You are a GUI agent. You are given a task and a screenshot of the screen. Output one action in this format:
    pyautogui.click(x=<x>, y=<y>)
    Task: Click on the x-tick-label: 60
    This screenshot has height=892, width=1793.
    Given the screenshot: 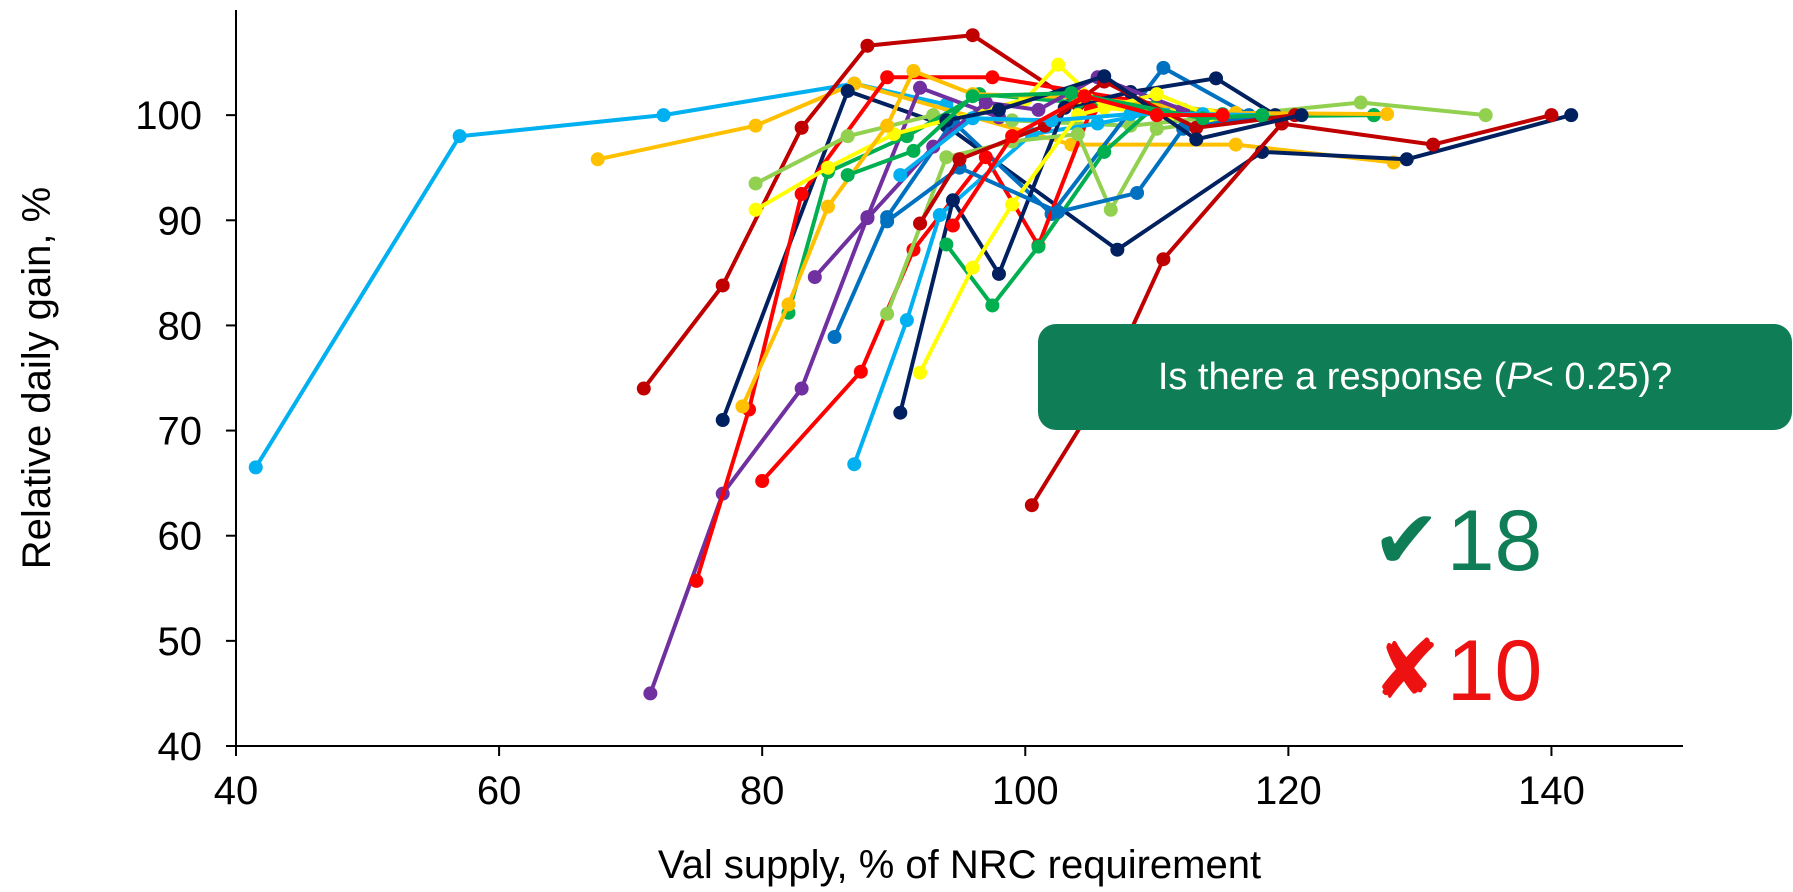 What is the action you would take?
    pyautogui.click(x=499, y=791)
    